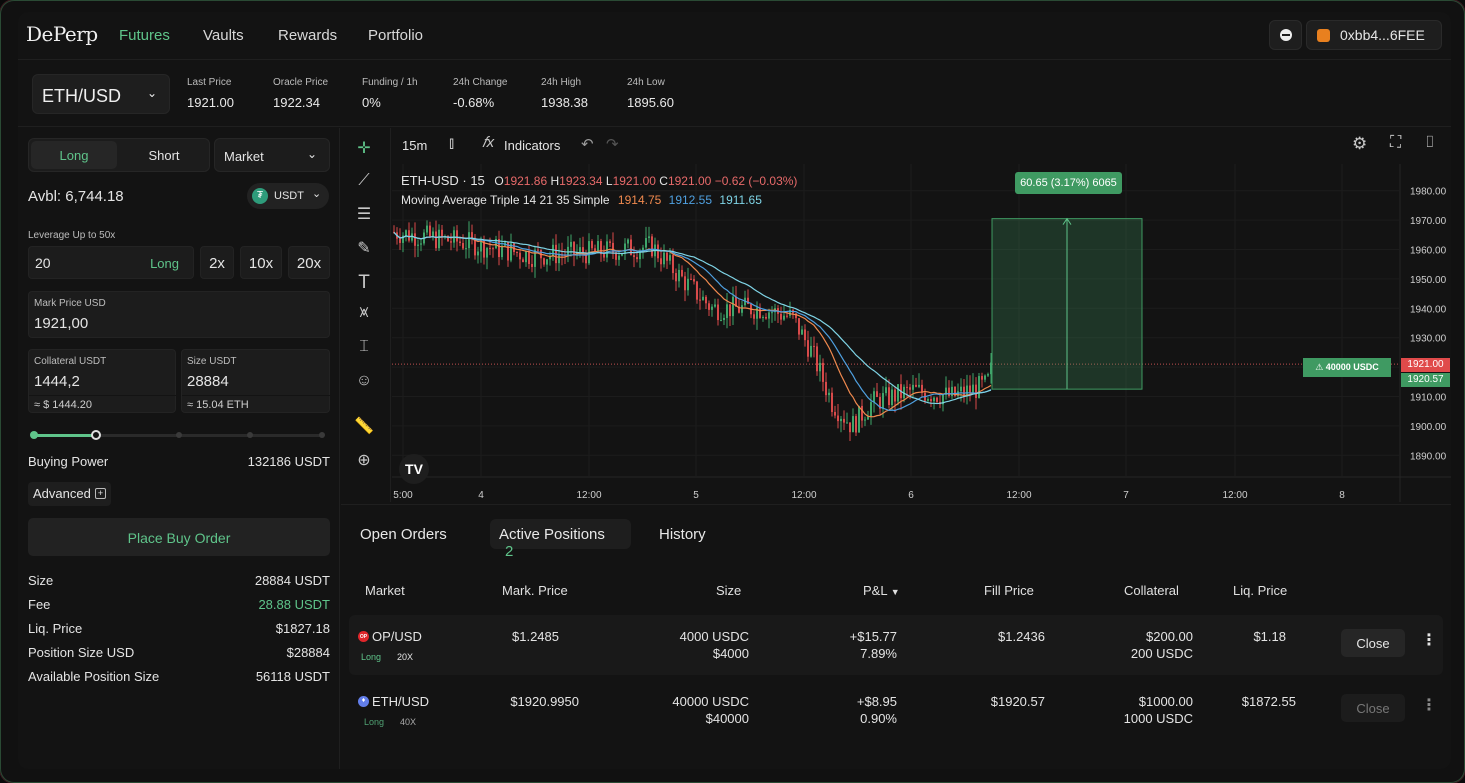  Describe the element at coordinates (415, 145) in the screenshot. I see `interval-button: 15m` at that location.